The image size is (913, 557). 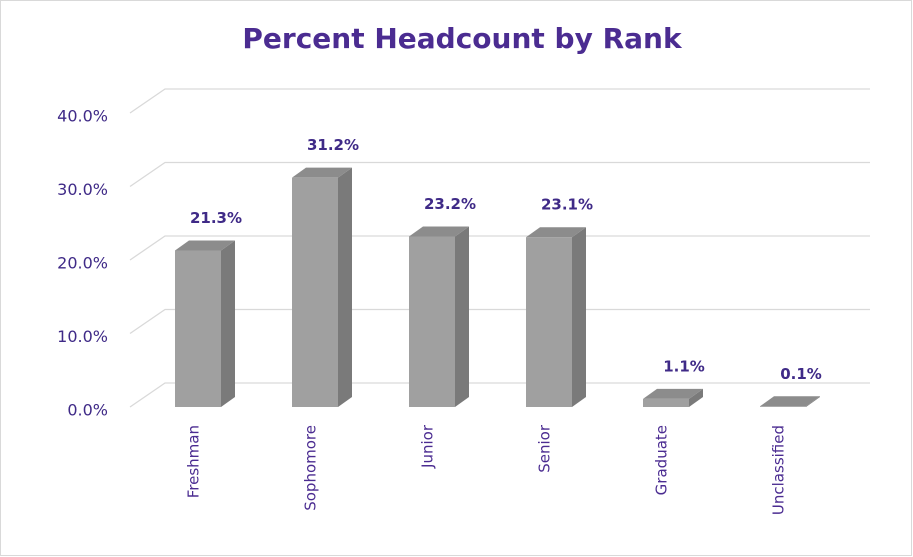 What do you see at coordinates (82, 336) in the screenshot?
I see `y-tick-label: 10.0%` at bounding box center [82, 336].